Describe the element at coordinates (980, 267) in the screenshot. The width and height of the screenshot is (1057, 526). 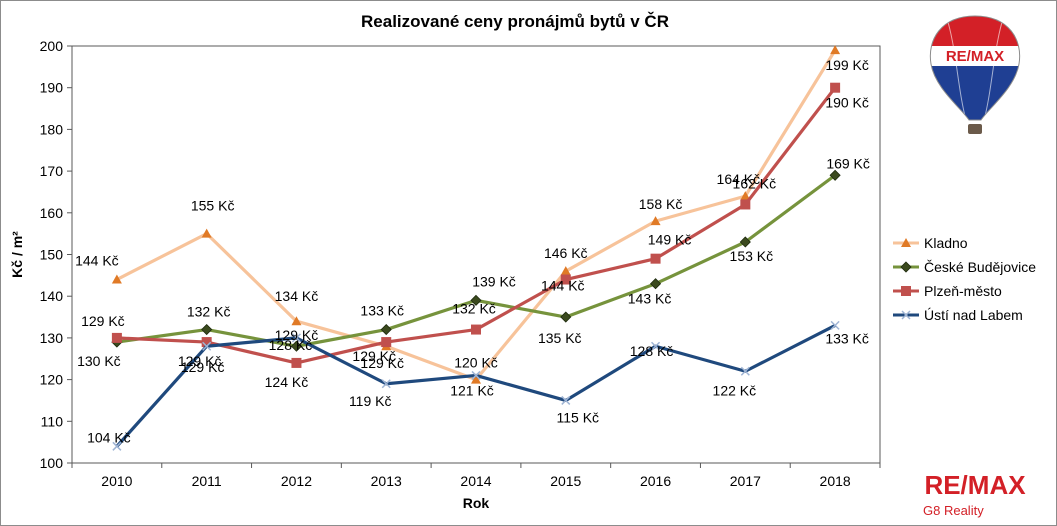
I see `legend-label: České Budějovice` at that location.